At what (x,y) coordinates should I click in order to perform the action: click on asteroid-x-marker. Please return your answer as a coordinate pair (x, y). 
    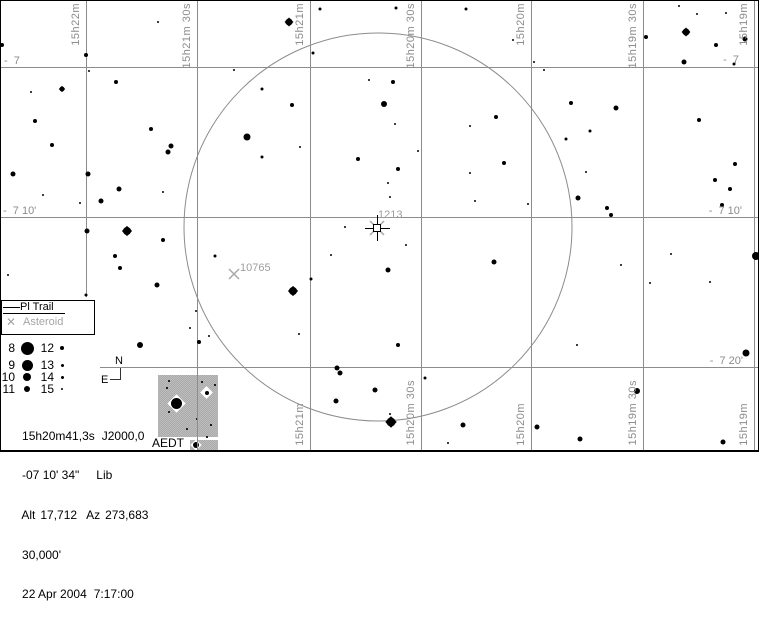
    Looking at the image, I should click on (234, 274).